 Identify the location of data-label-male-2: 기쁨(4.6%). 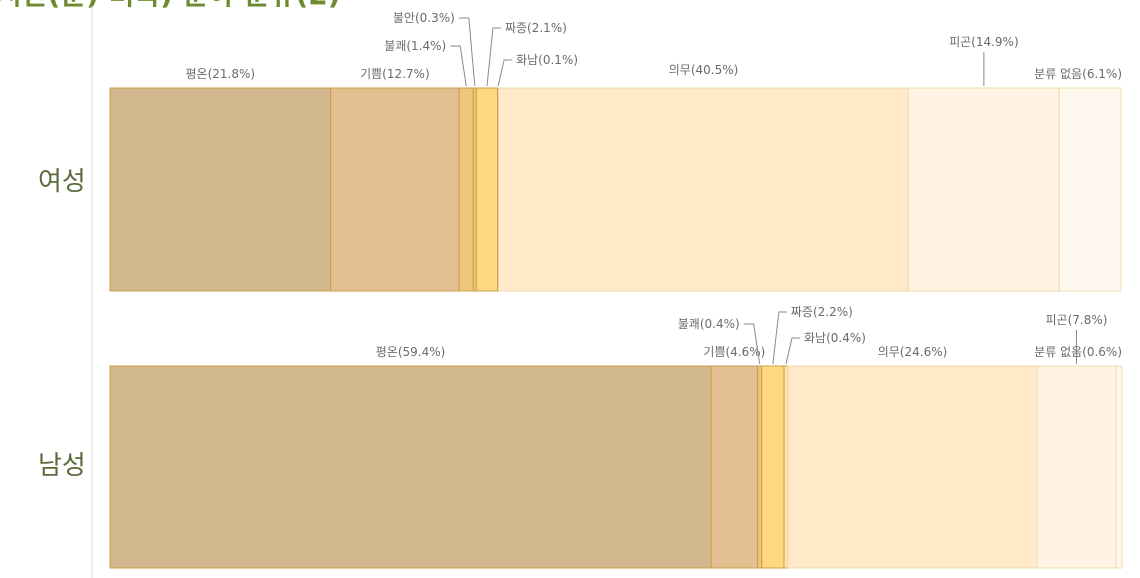
(734, 352).